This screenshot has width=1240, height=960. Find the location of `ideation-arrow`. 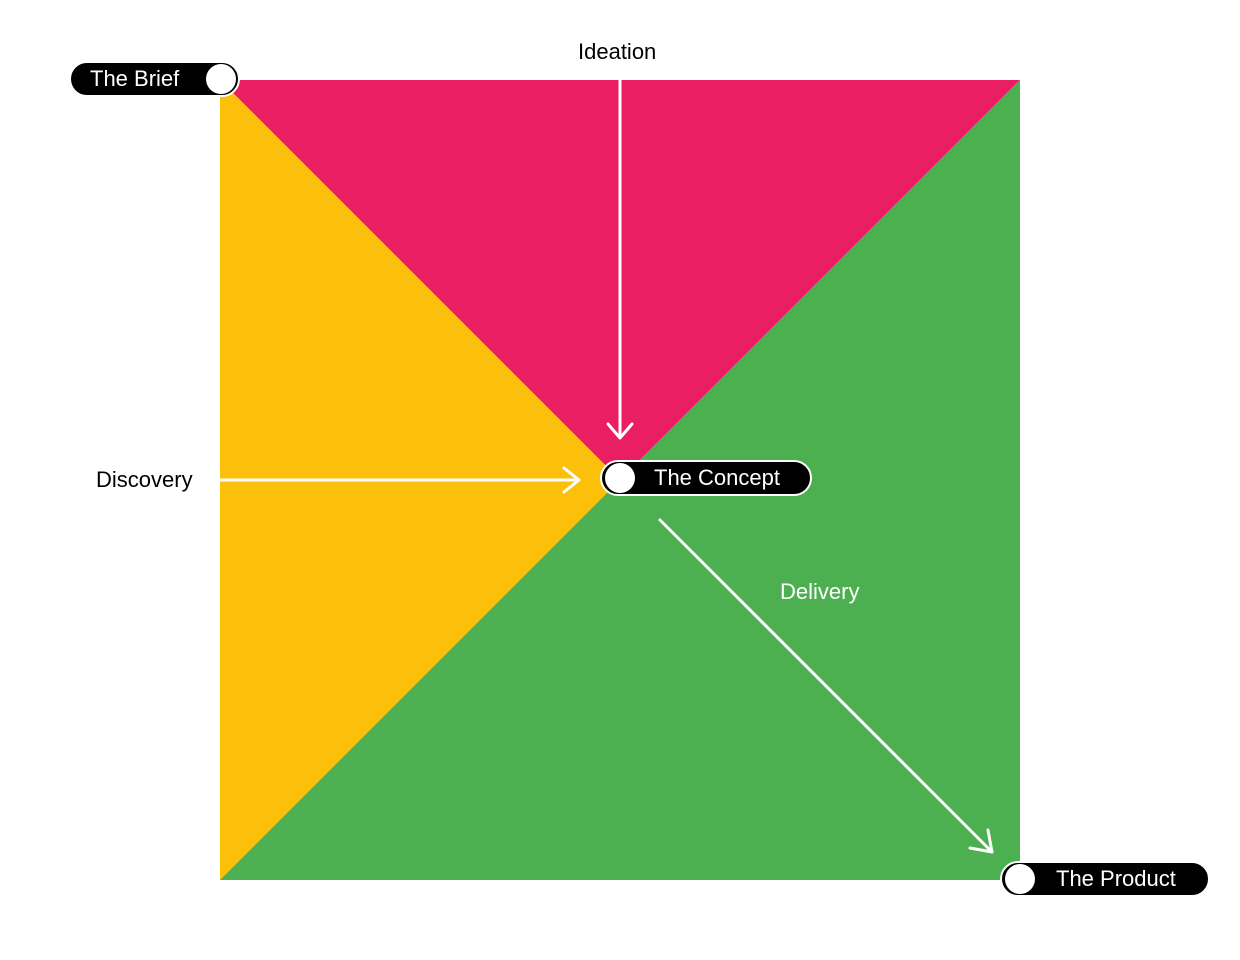

ideation-arrow is located at coordinates (620, 259).